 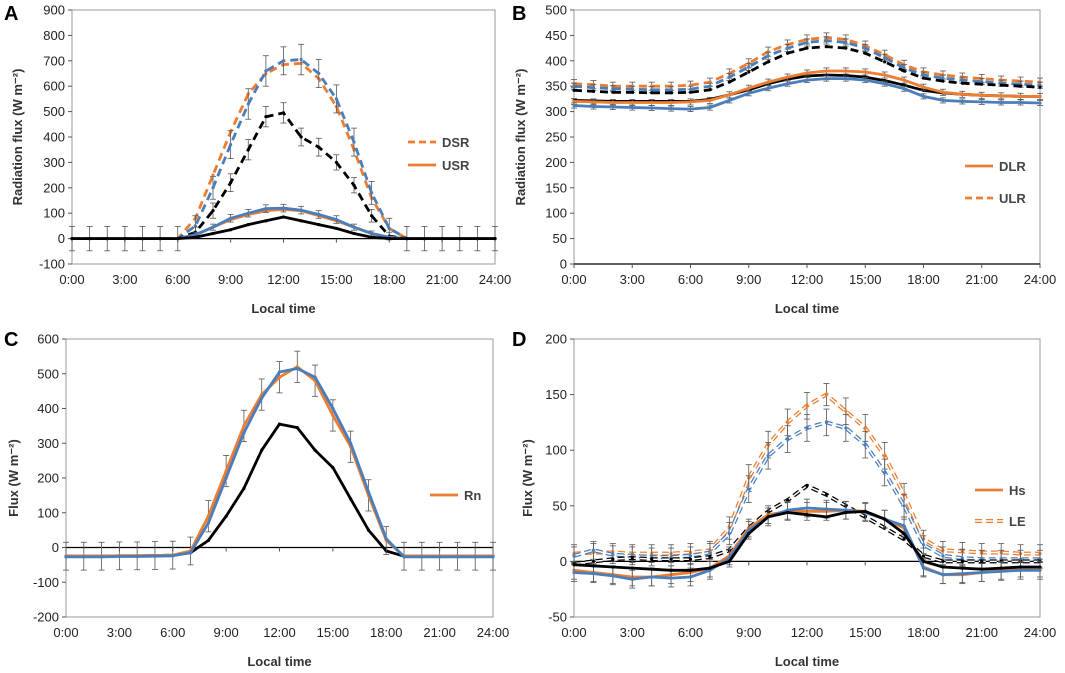 What do you see at coordinates (556, 137) in the screenshot?
I see `y-tick-label: 250` at bounding box center [556, 137].